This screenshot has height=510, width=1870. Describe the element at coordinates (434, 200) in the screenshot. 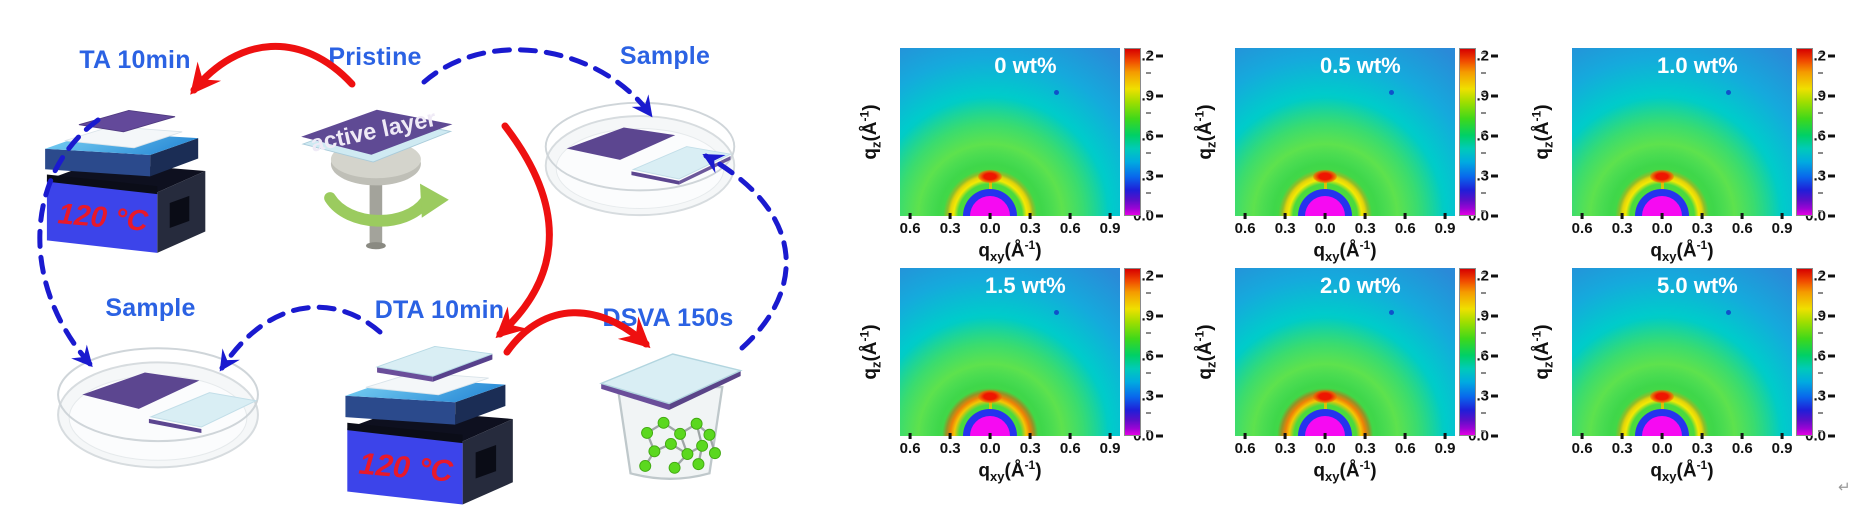

I see `rotation-arrowhead-icon` at that location.